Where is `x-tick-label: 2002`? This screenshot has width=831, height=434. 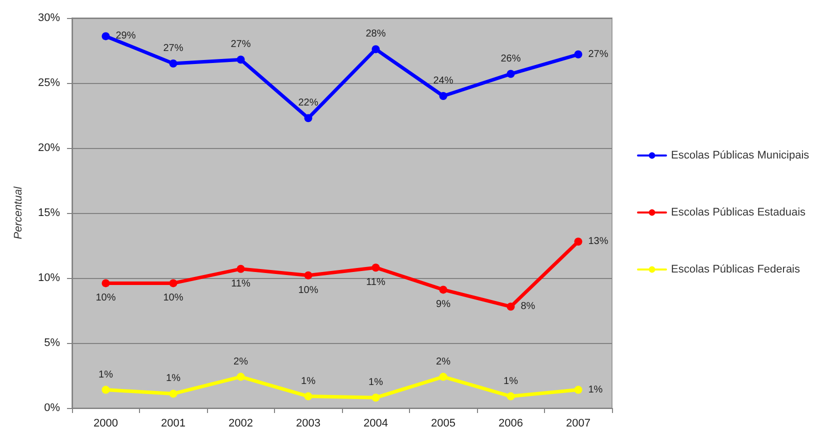
x-tick-label: 2002 is located at coordinates (240, 424).